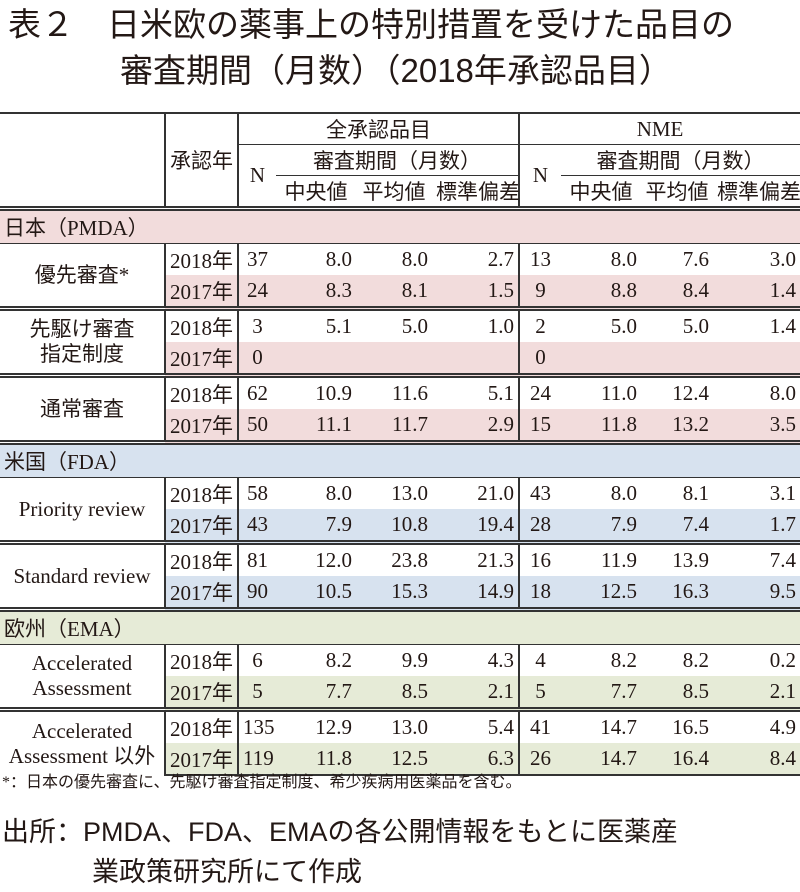  What do you see at coordinates (400, 176) in the screenshot?
I see `header-row-2: N 審査期間（月数） N 審査期間（月数）` at bounding box center [400, 176].